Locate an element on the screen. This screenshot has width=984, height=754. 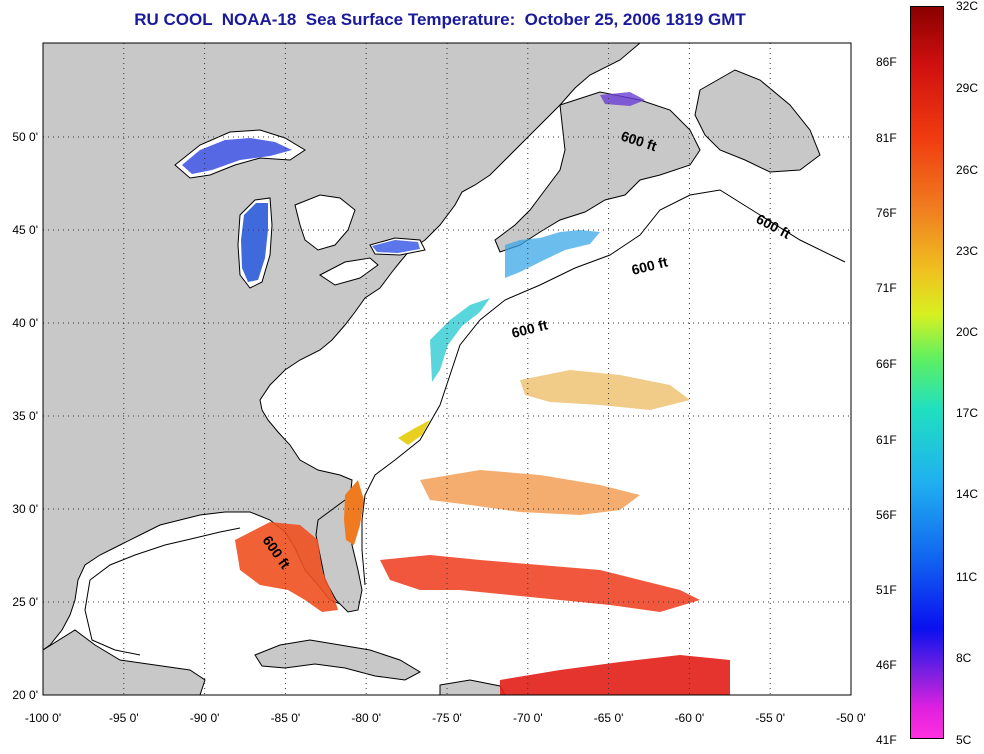
celsius-label: 26C is located at coordinates (967, 170).